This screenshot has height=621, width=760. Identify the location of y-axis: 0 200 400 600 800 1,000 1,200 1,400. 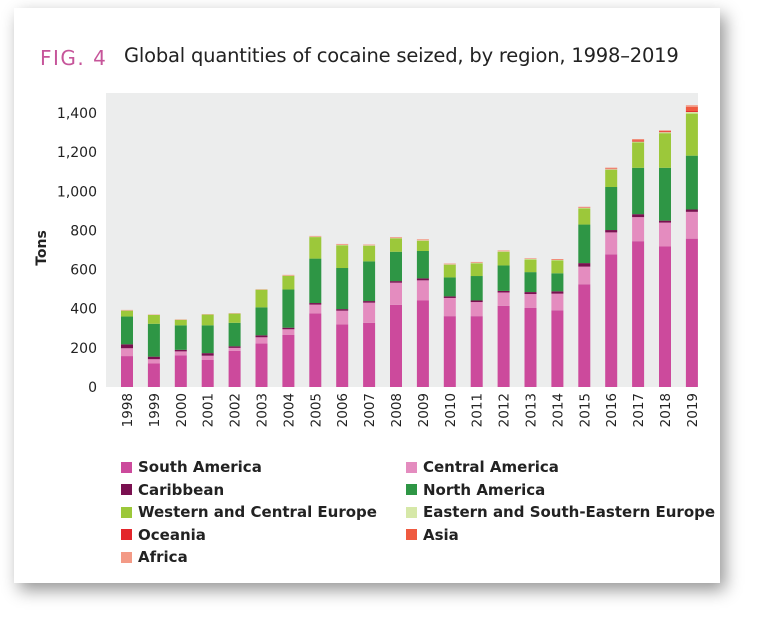
(77, 251).